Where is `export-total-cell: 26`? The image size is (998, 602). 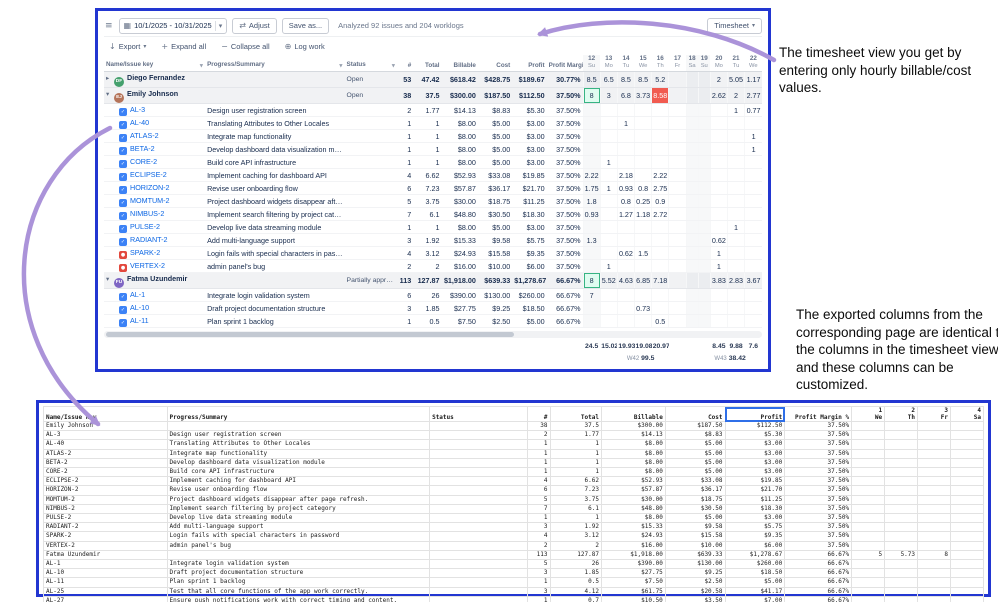
export-total-cell: 26 is located at coordinates (575, 564).